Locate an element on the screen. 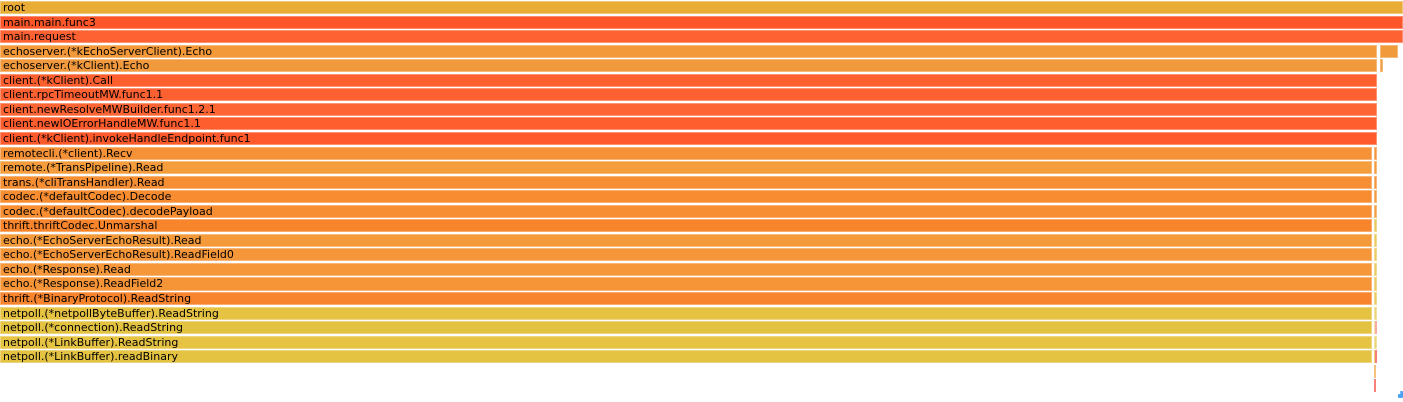 The height and width of the screenshot is (402, 1403). frame-label: client.(*kClient).Call is located at coordinates (58, 80).